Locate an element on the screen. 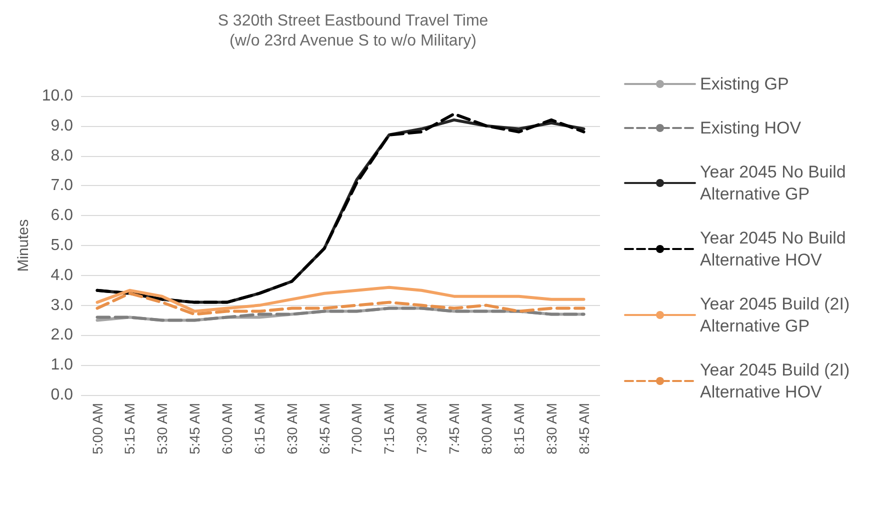 This screenshot has width=893, height=508. x-tick-label: 7:45 AM is located at coordinates (454, 428).